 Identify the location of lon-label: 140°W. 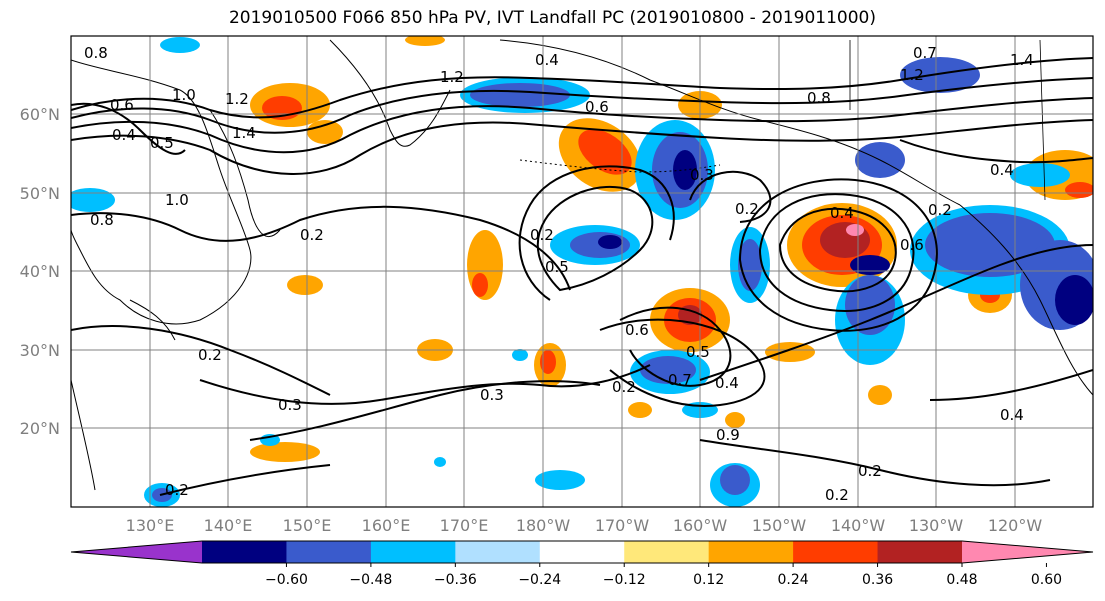
(858, 525).